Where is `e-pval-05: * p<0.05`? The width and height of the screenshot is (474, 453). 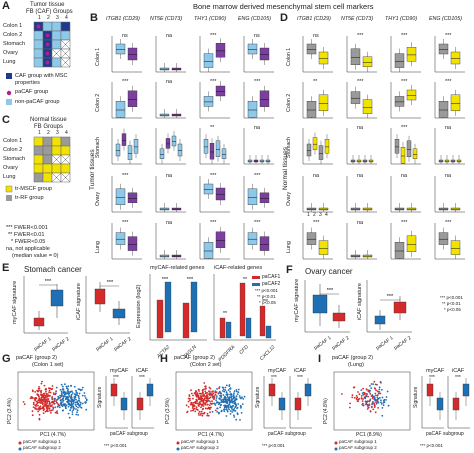 e-pval-05: * p<0.05 is located at coordinates (267, 302).